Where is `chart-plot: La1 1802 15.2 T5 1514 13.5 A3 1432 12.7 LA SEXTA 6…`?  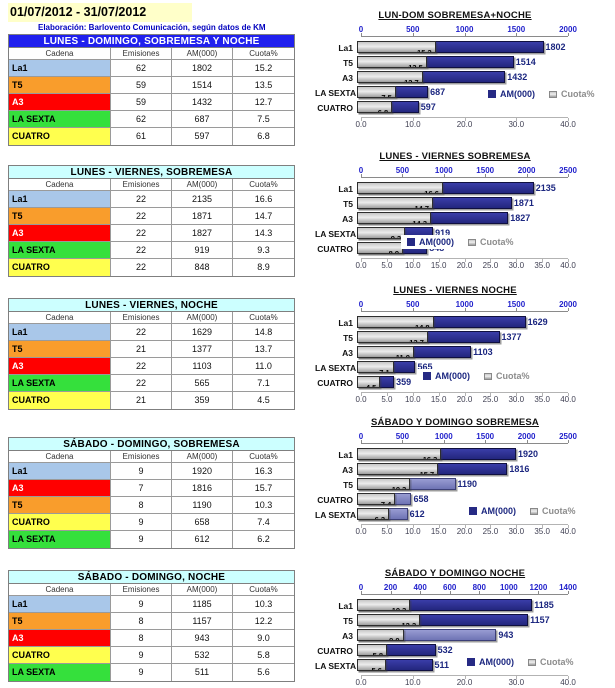 chart-plot: La1 1802 15.2 T5 1514 13.5 A3 1432 12.7 LA SEXTA 6… is located at coordinates (458, 76).